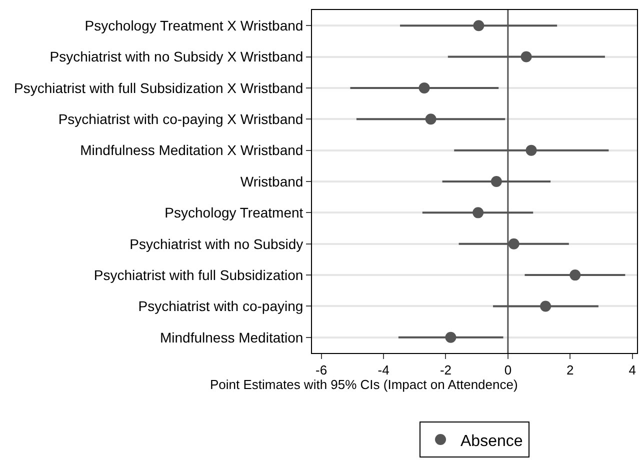  Describe the element at coordinates (232, 337) in the screenshot. I see `y-tick-label: Mindfulness Meditation` at that location.